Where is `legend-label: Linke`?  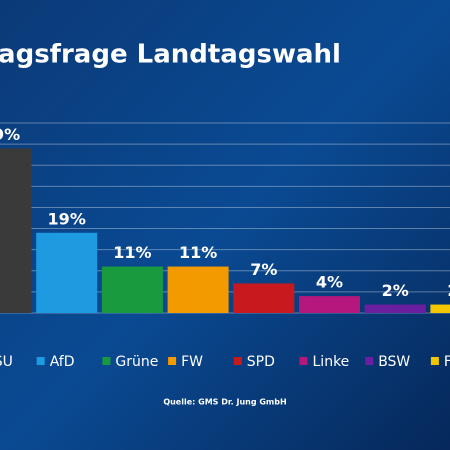
legend-label: Linke is located at coordinates (331, 362).